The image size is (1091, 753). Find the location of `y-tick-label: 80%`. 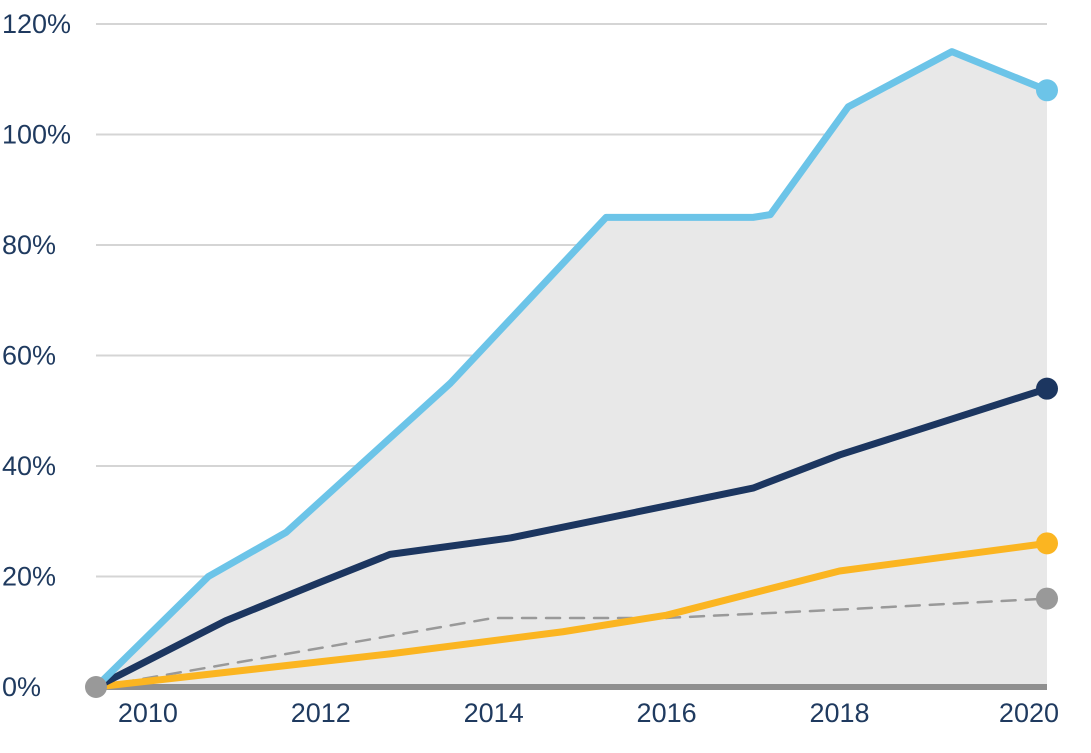

y-tick-label: 80% is located at coordinates (29, 245).